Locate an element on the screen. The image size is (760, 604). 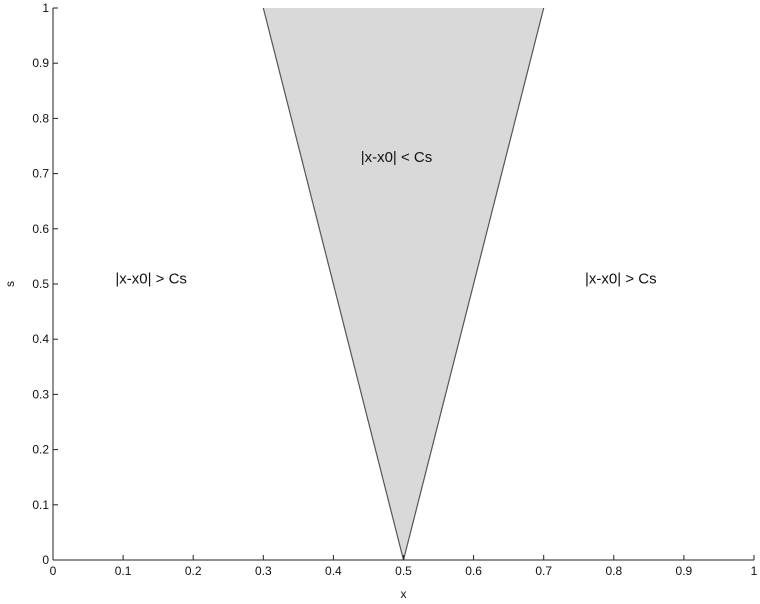
region-label-right: |x-x0| > Cs is located at coordinates (621, 278).